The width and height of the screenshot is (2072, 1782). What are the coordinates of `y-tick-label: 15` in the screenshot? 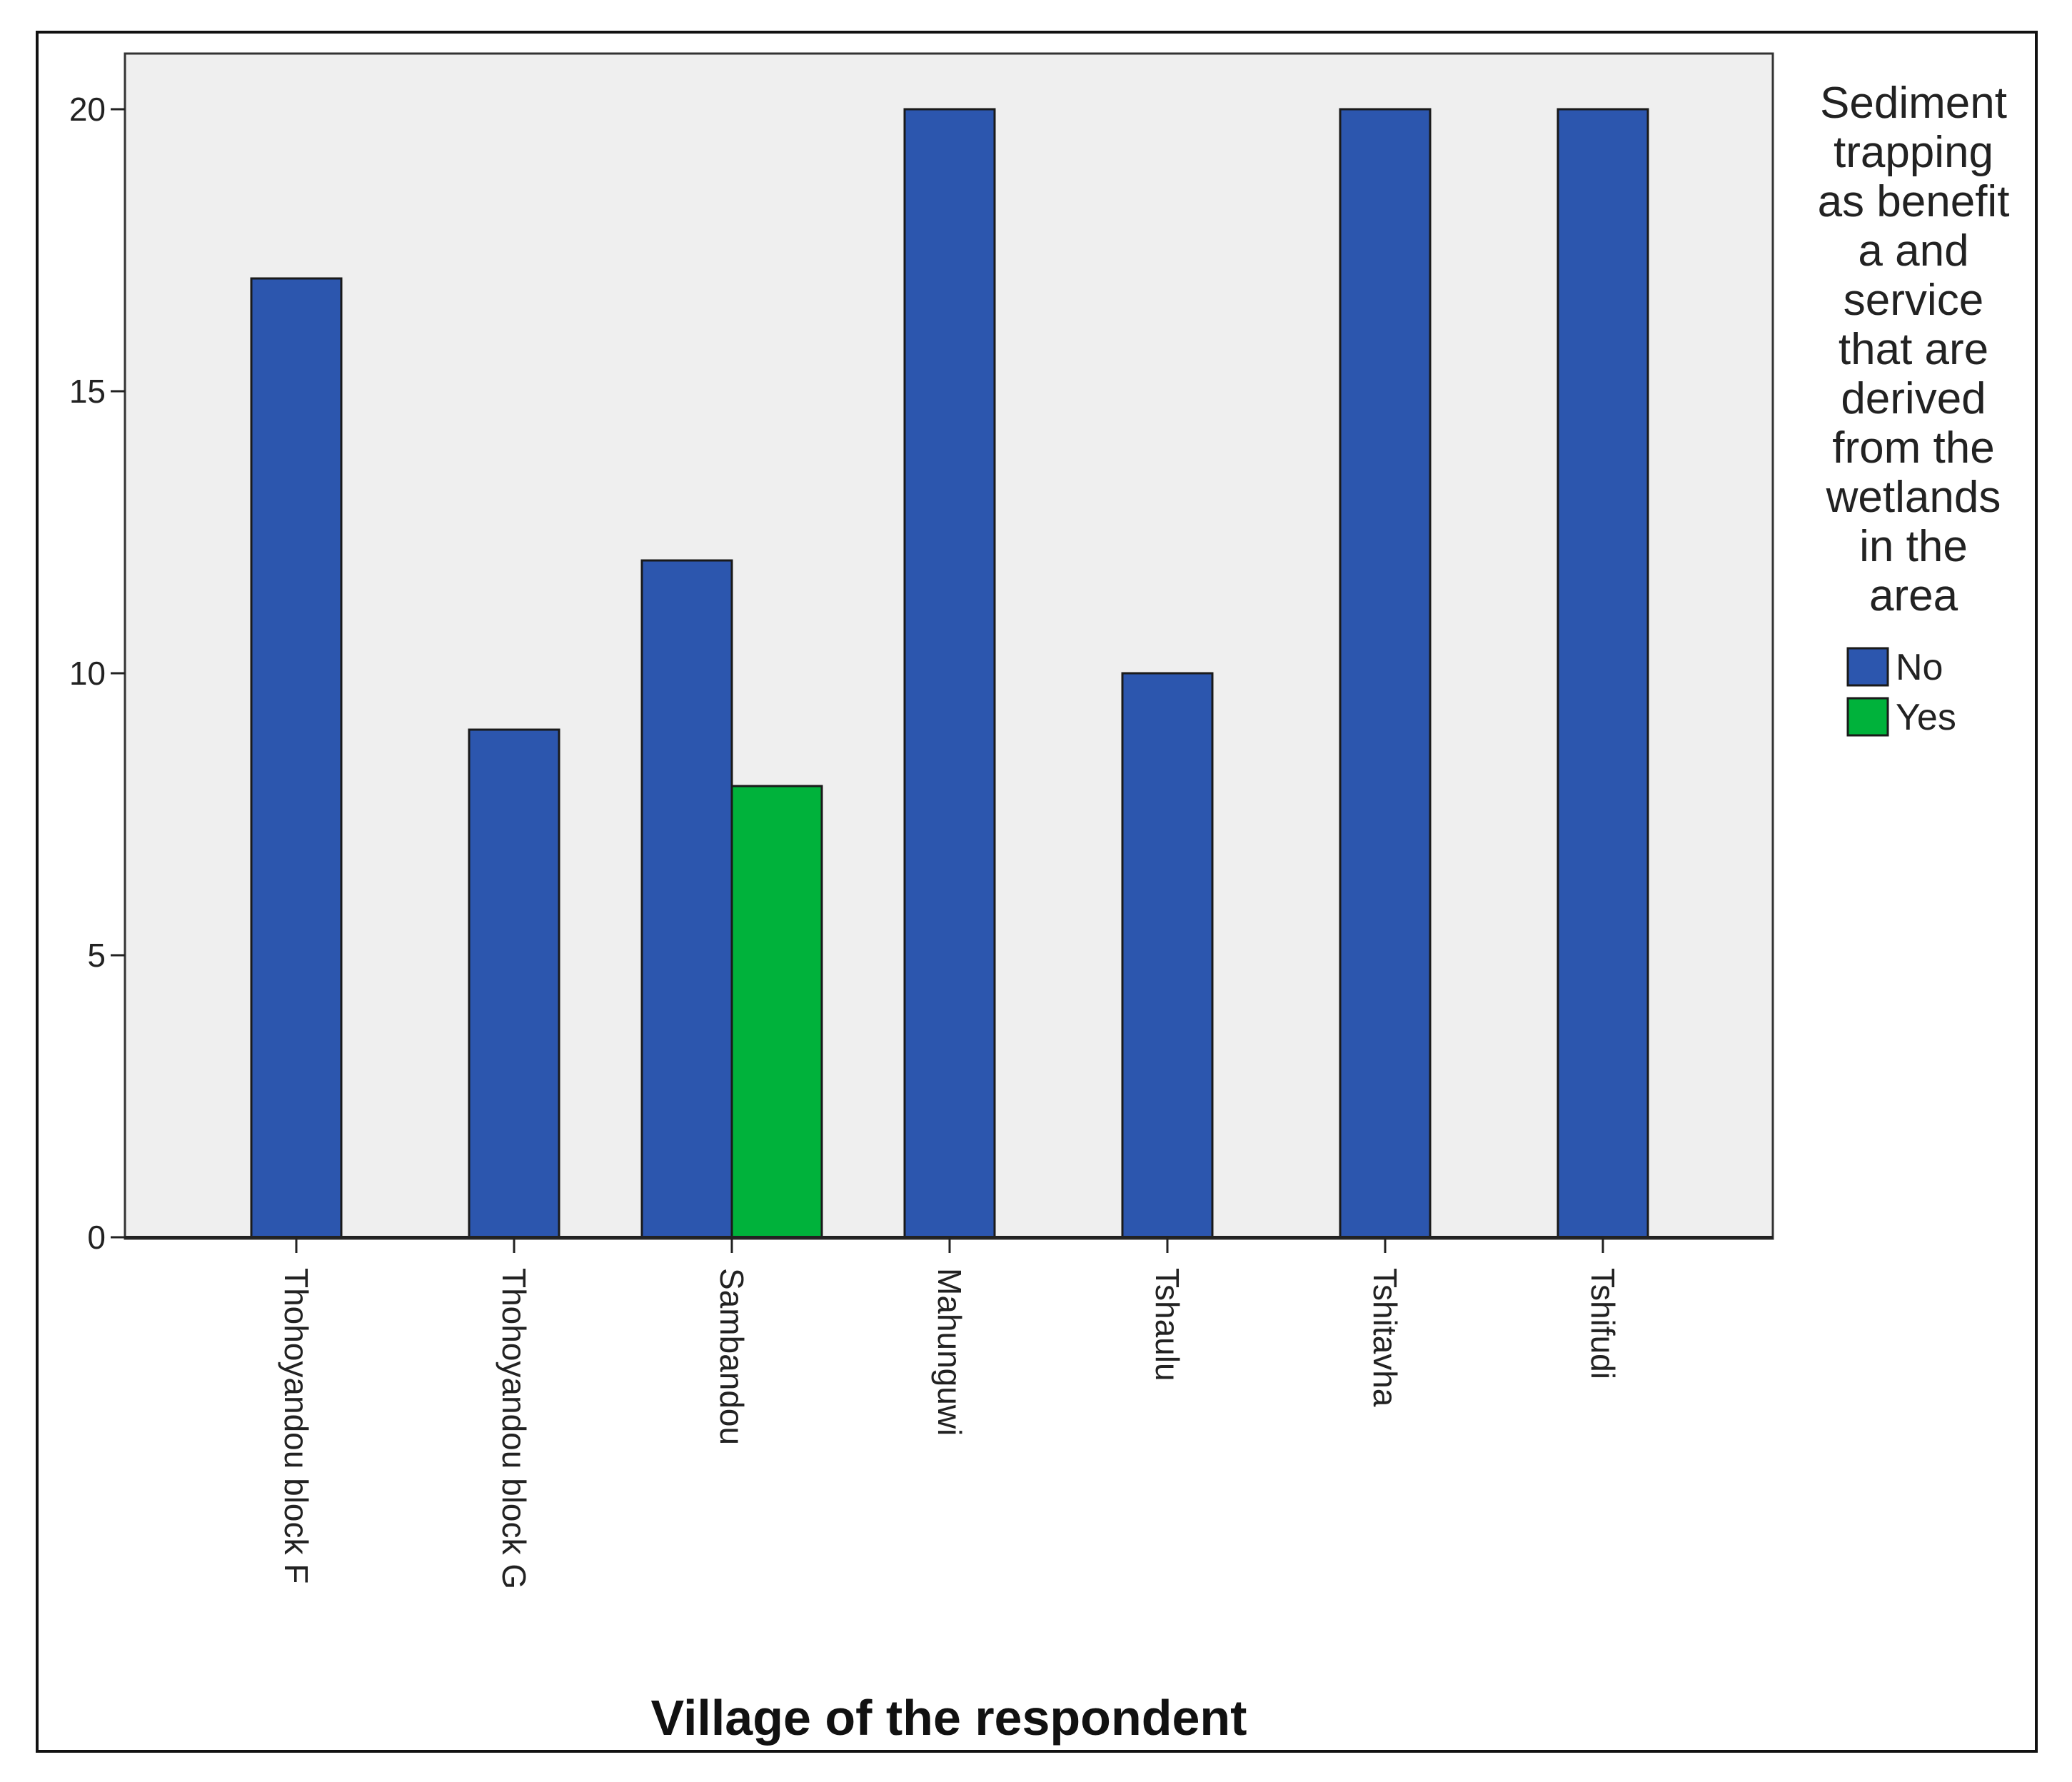 It's located at (87, 391).